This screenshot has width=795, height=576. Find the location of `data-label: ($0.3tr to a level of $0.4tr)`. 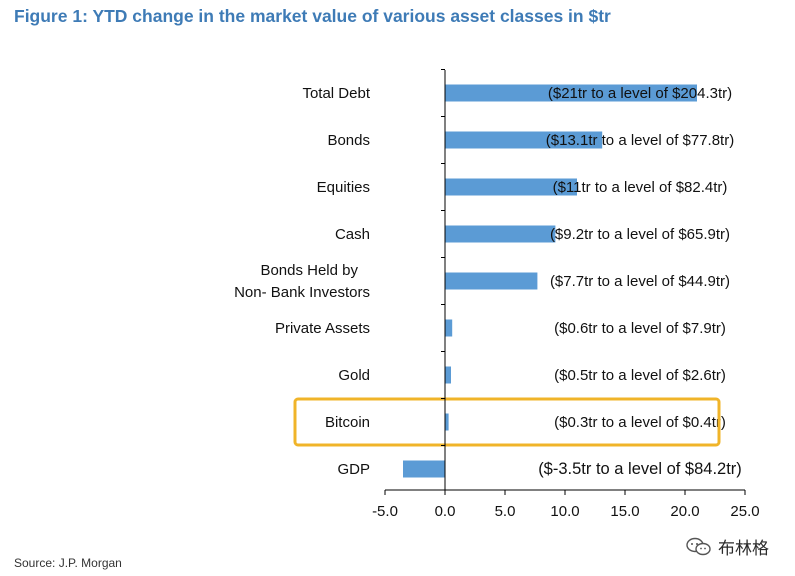

data-label: ($0.3tr to a level of $0.4tr) is located at coordinates (640, 422).